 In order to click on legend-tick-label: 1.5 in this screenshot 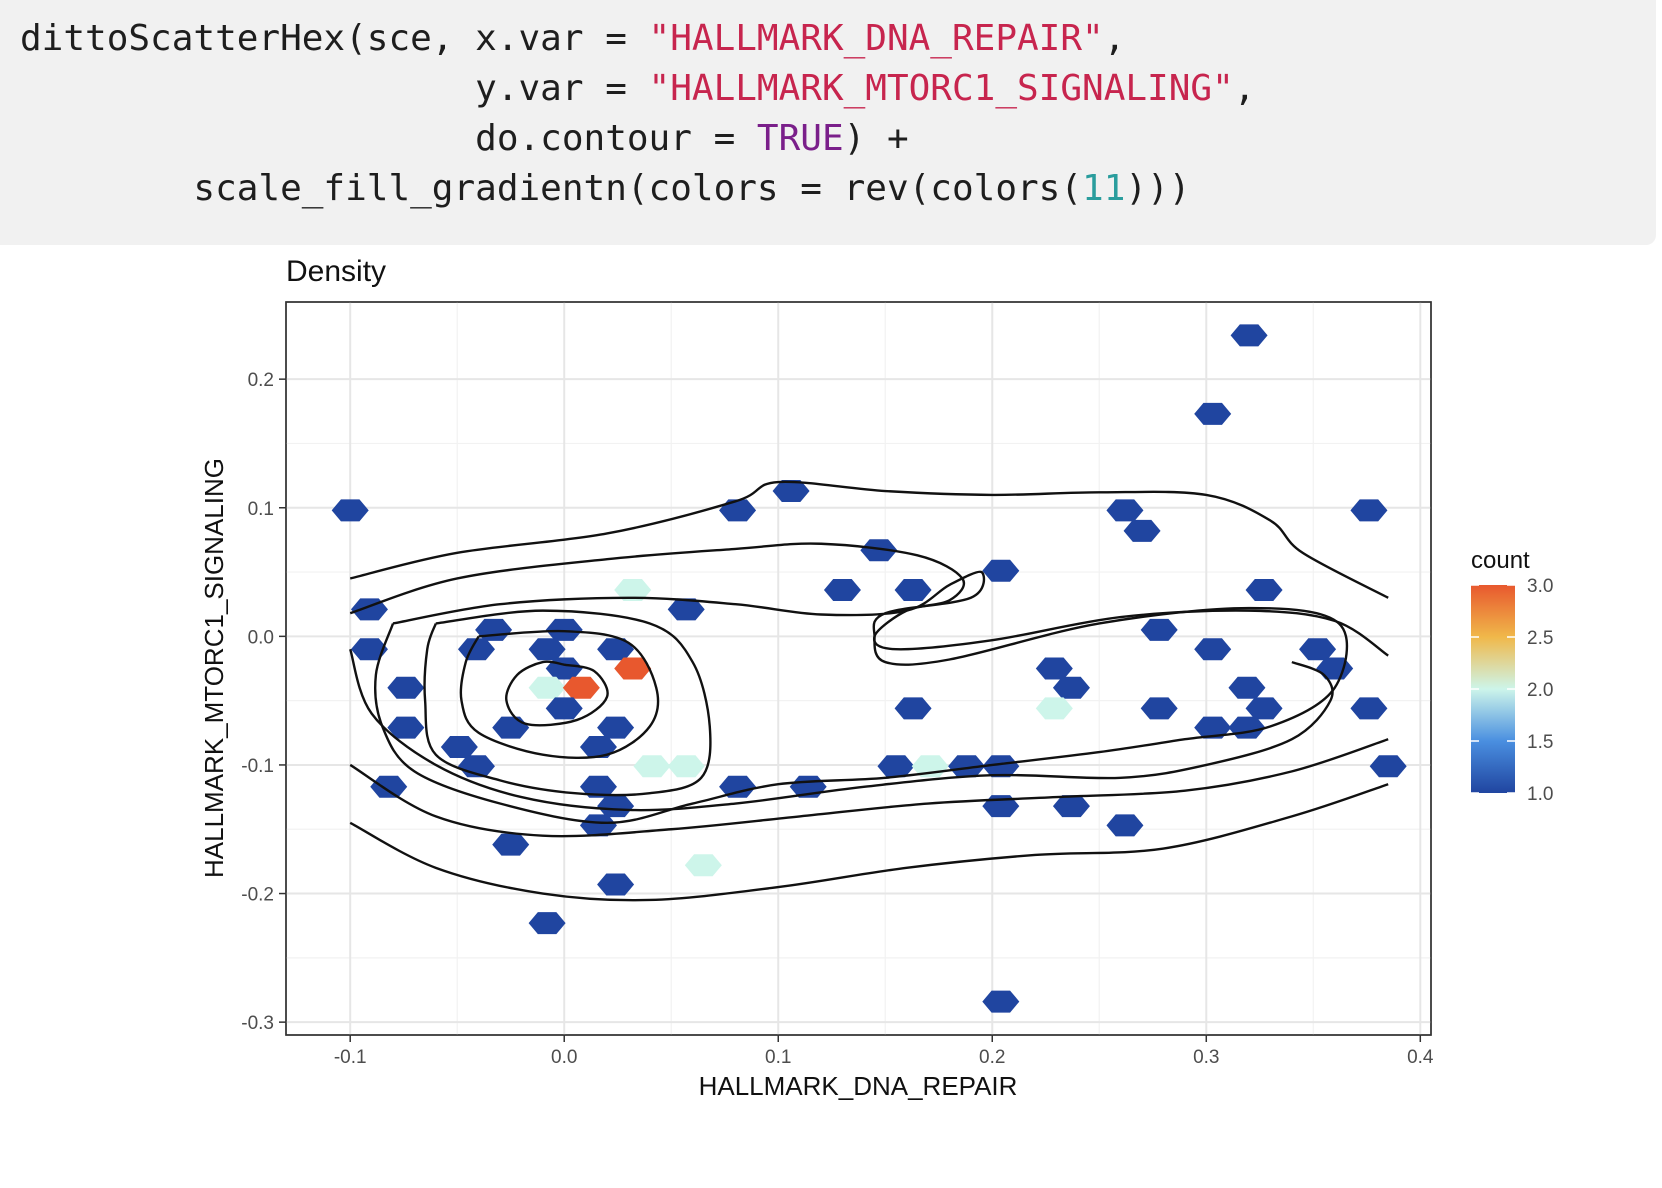, I will do `click(1540, 742)`.